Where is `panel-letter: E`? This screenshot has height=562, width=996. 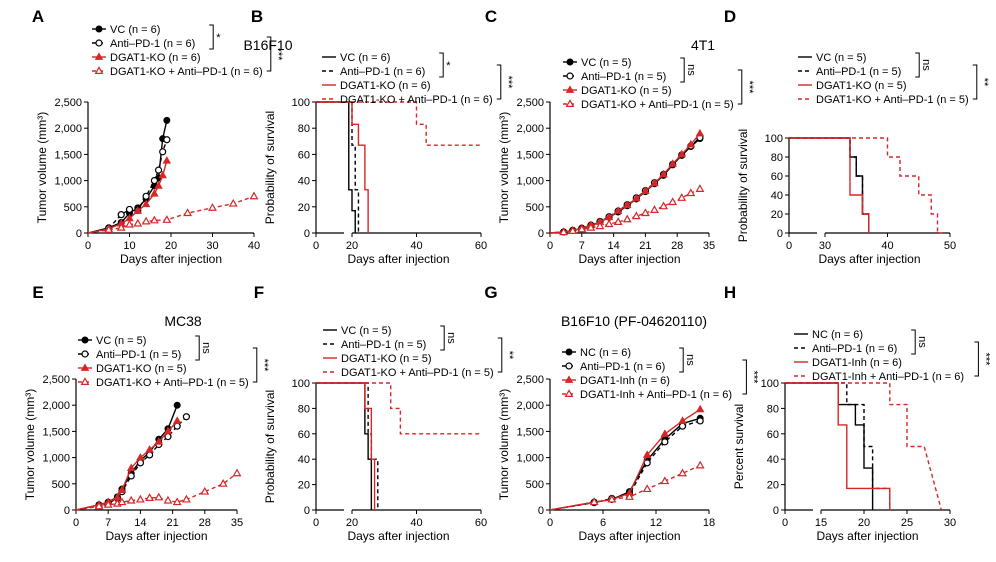
panel-letter: E is located at coordinates (37, 292).